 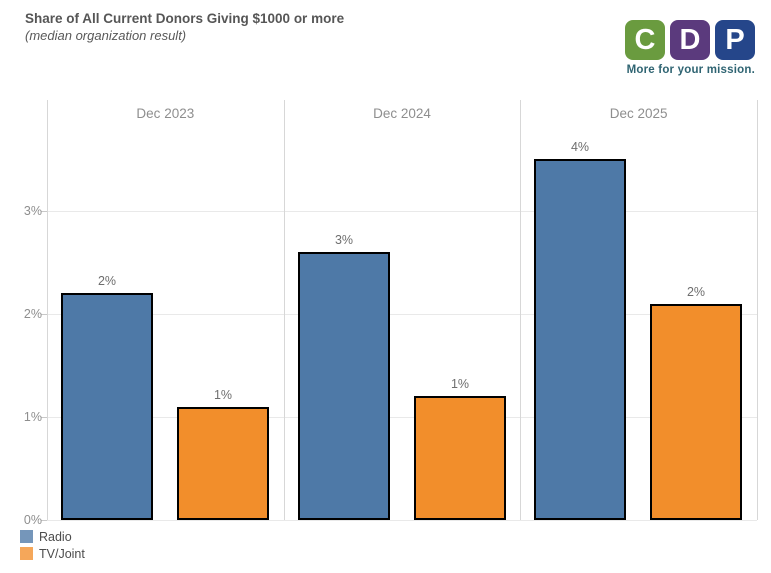 I want to click on panel-header-dec-2023: Dec 2023, so click(x=165, y=113).